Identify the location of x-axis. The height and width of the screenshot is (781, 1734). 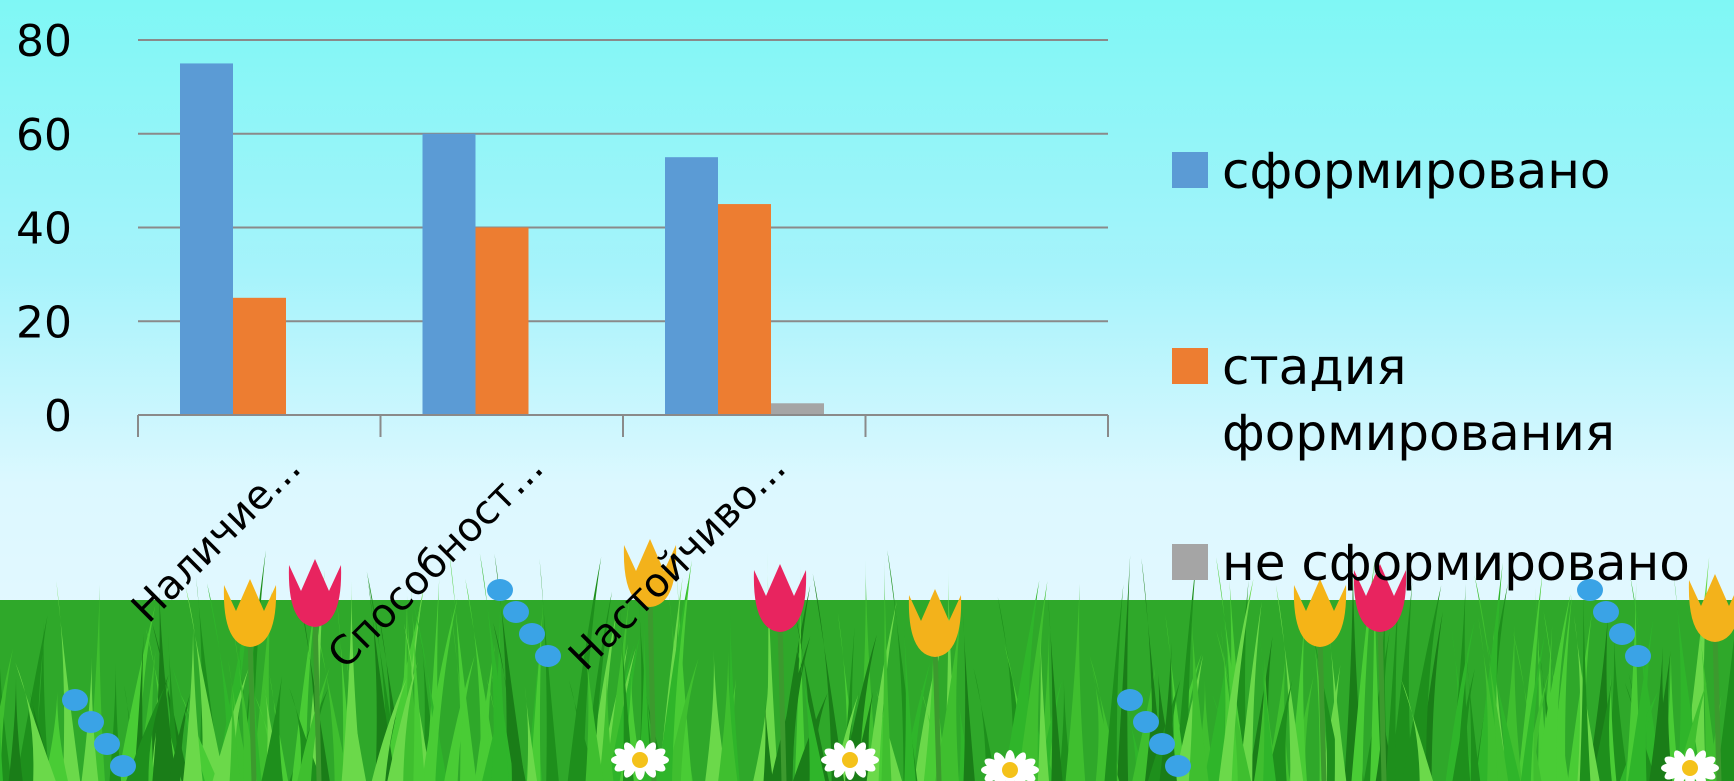
(623, 425).